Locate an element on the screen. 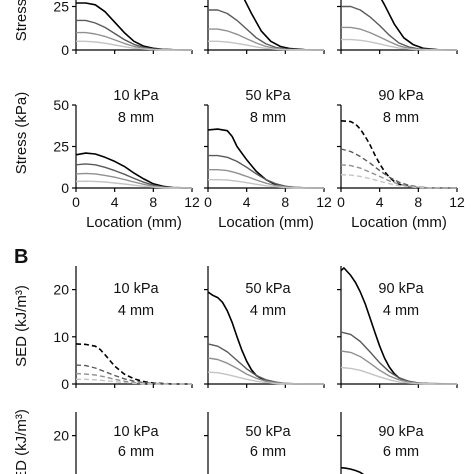 The height and width of the screenshot is (474, 474). y-axis-label: Stress is located at coordinates (21, 20).